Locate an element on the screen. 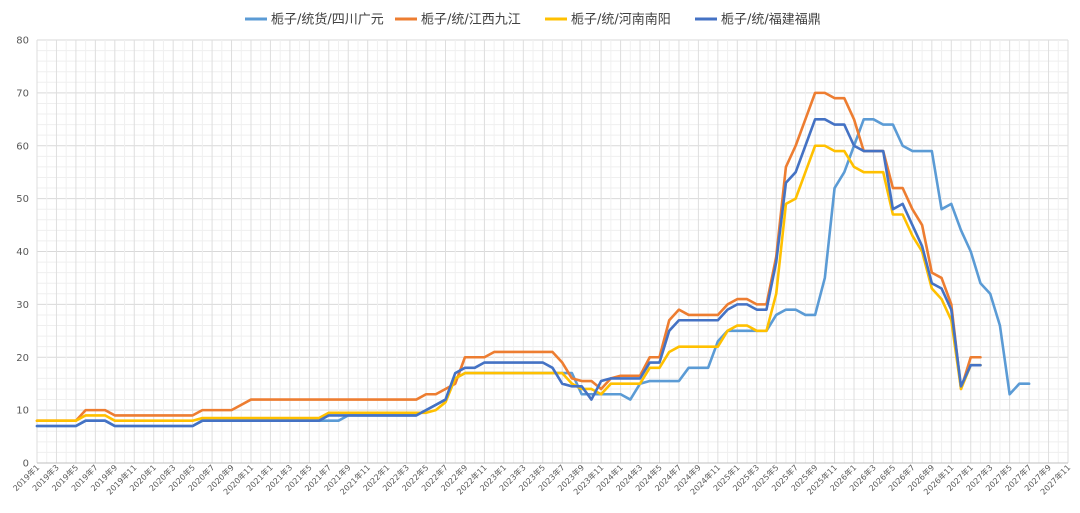 The width and height of the screenshot is (1080, 513). y-tick-label: 30 is located at coordinates (22, 305).